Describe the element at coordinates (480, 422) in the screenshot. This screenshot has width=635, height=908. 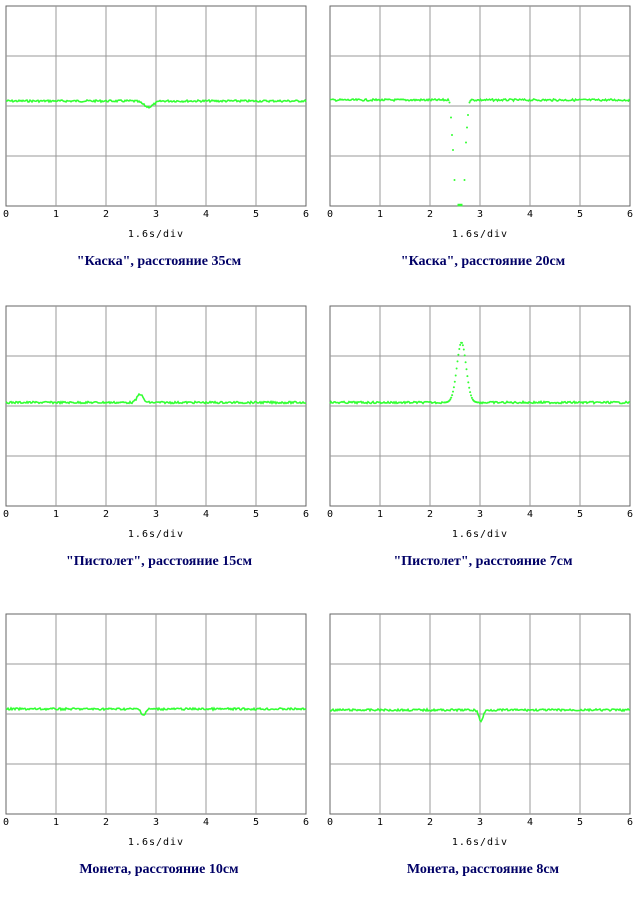
I see `oscilloscope-plot-3: 0 1 2 3 4 5 6 1.6s/div` at that location.